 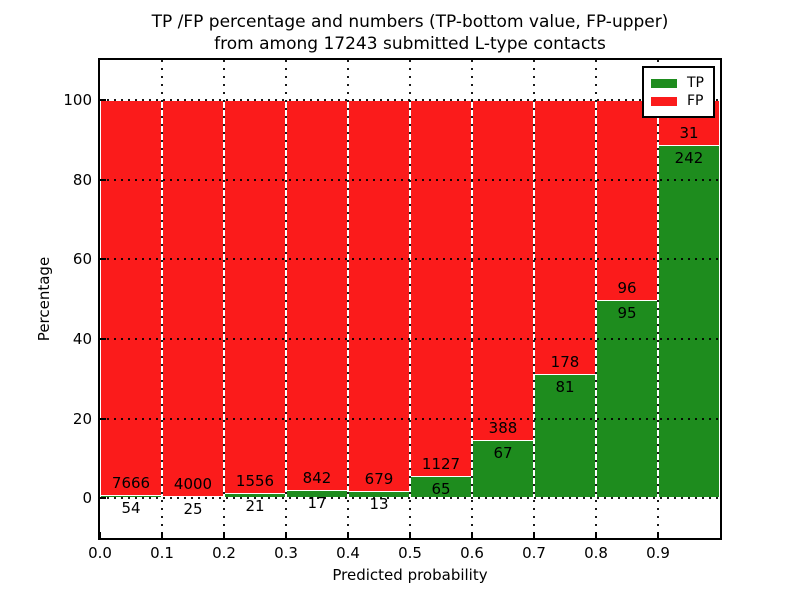 What do you see at coordinates (627, 288) in the screenshot?
I see `fp-count-label: 96` at bounding box center [627, 288].